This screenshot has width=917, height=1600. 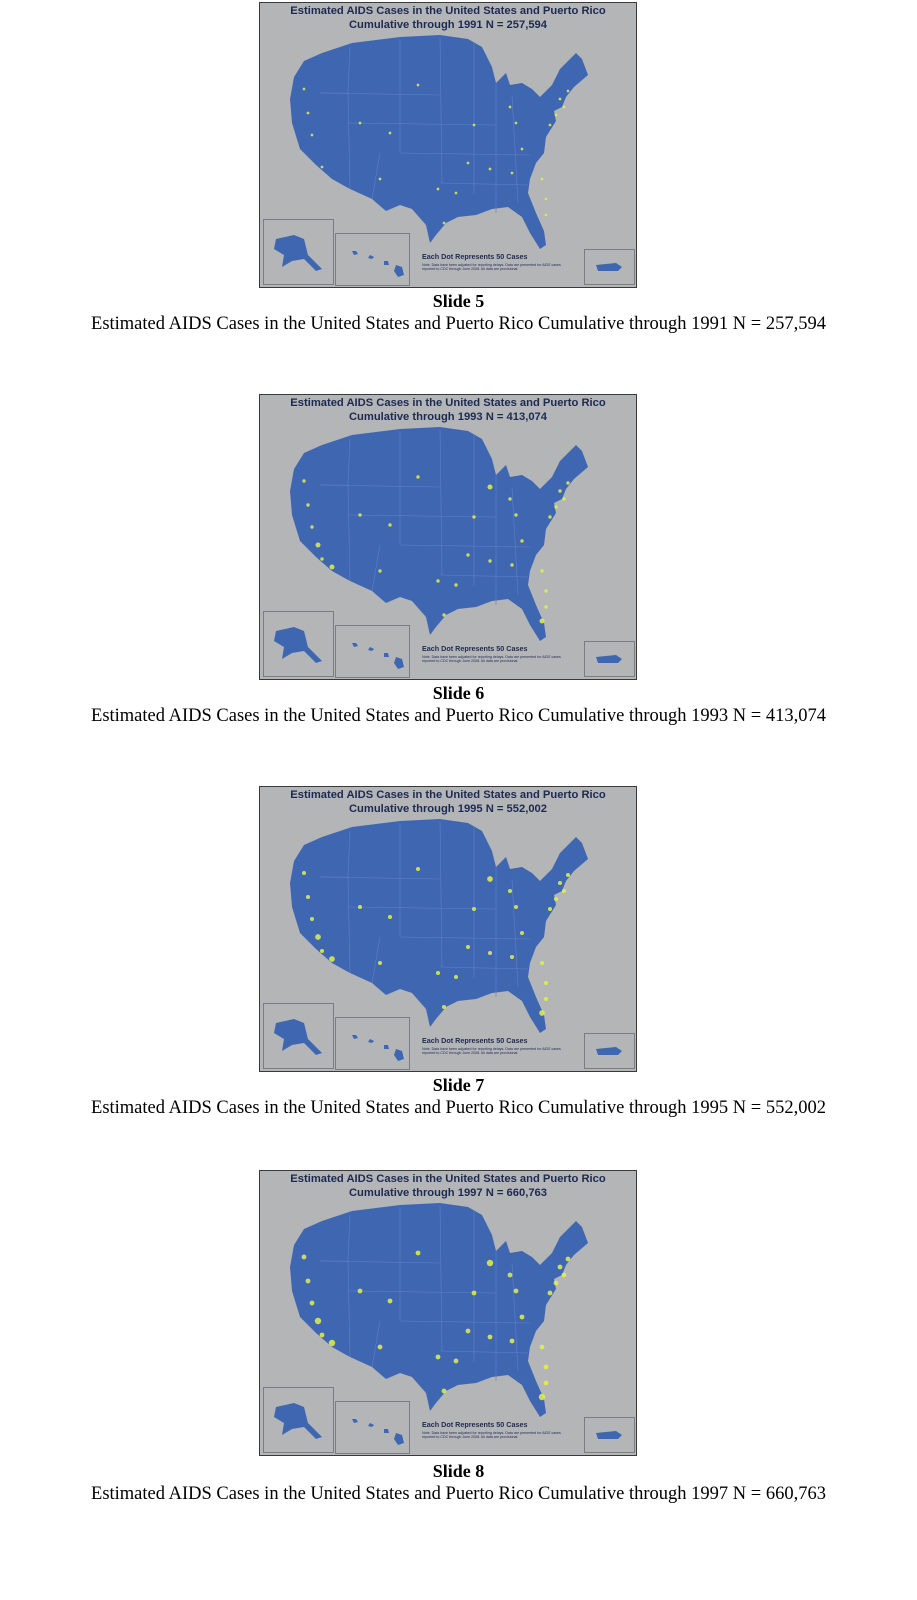 I want to click on slide-label: Slide 7, so click(x=458, y=1085).